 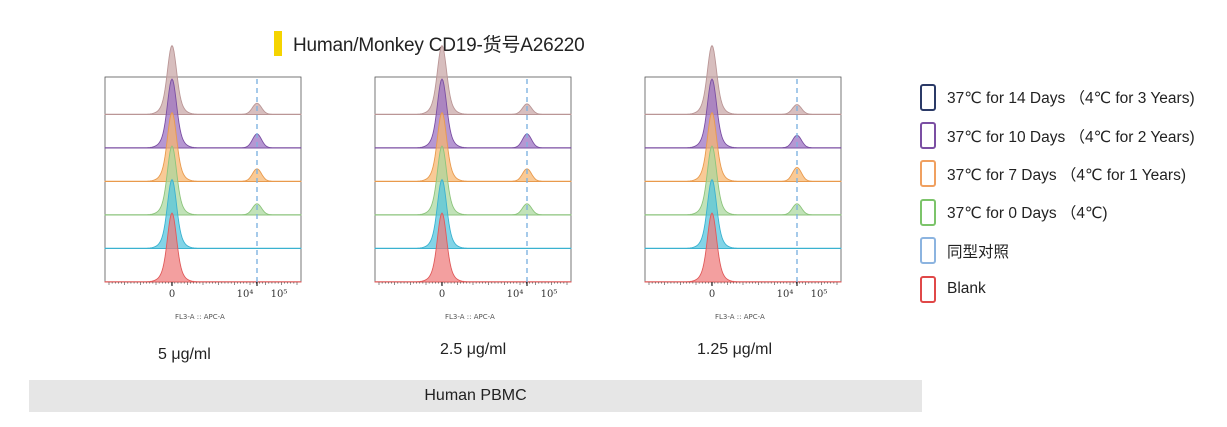 I want to click on legend-label: 37℃ for 14 Days （4℃ for 3 Years), so click(x=1071, y=99).